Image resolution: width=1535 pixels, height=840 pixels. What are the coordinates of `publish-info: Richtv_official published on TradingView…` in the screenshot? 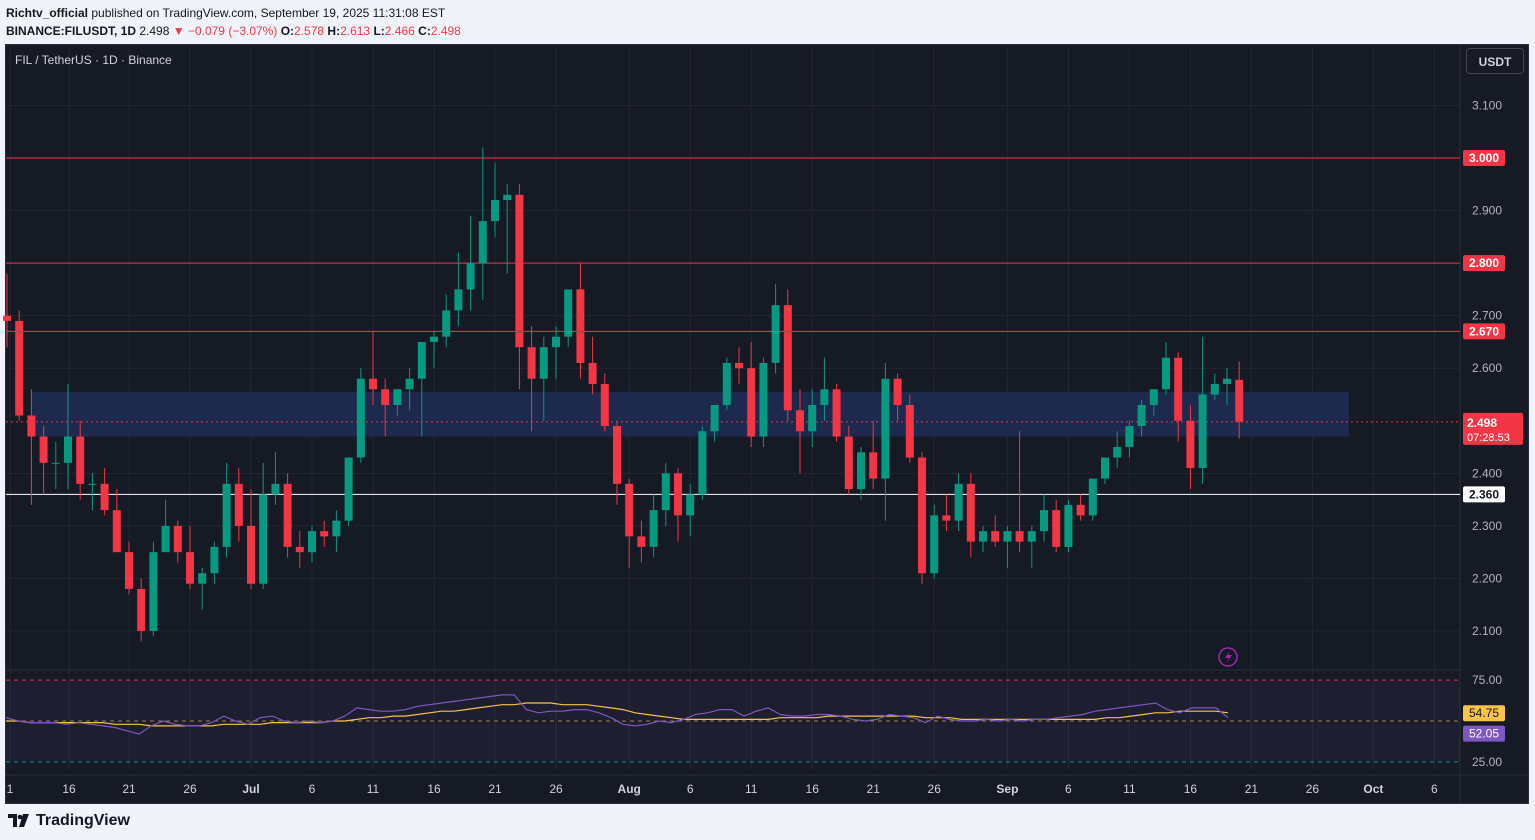 It's located at (233, 22).